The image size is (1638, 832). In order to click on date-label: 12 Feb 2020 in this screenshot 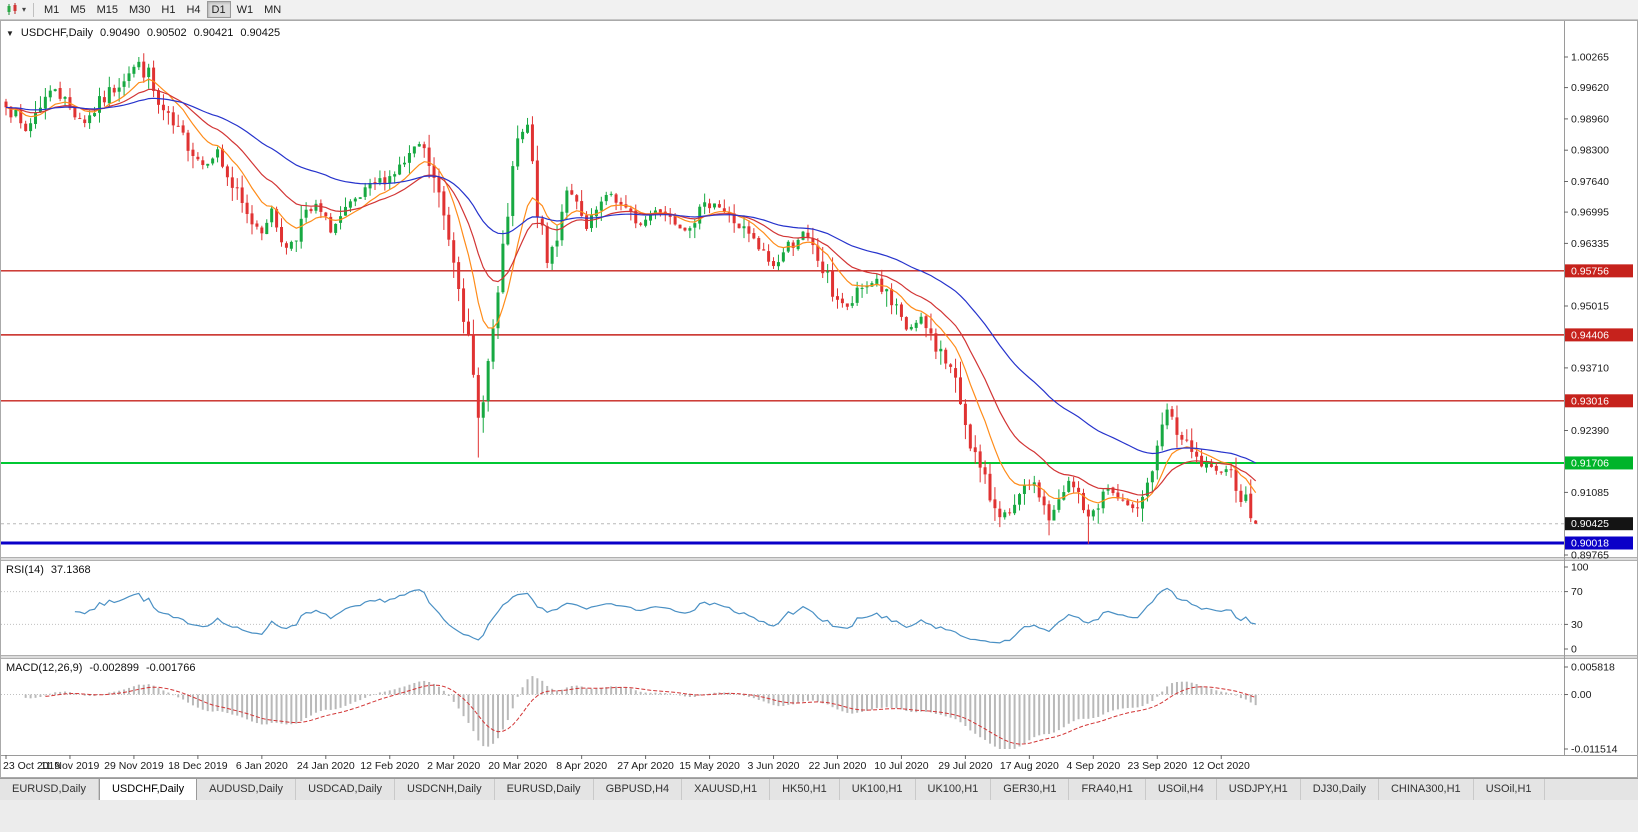, I will do `click(389, 766)`.